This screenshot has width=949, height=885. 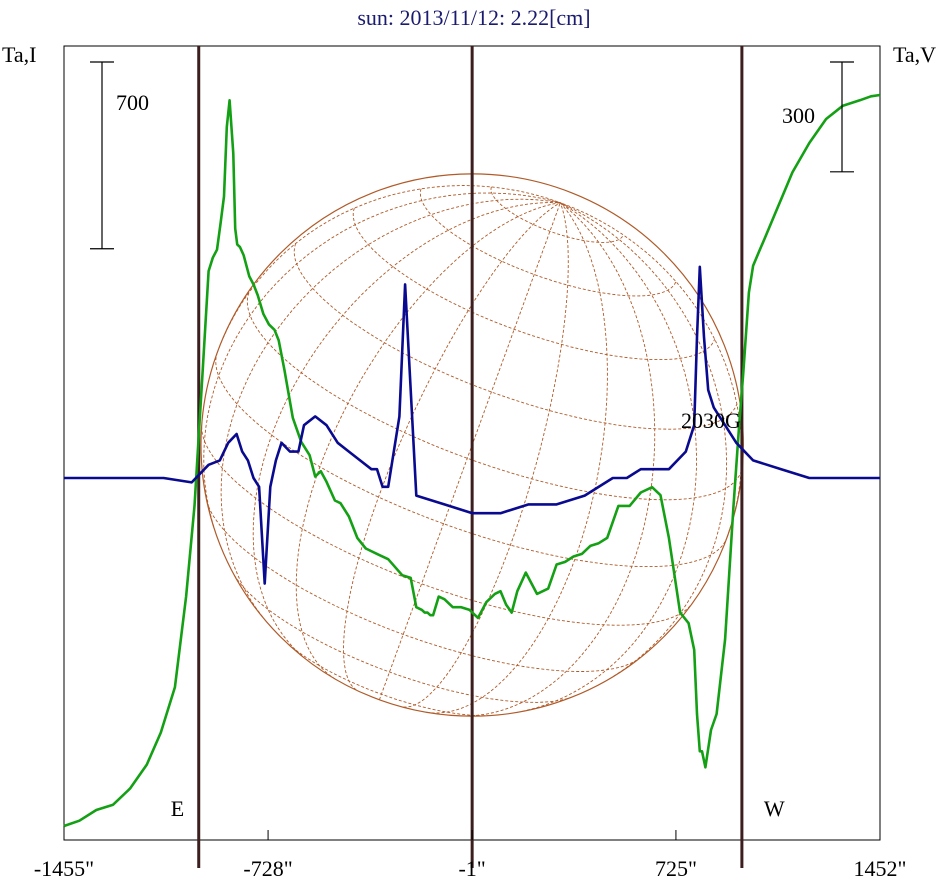 What do you see at coordinates (267, 868) in the screenshot?
I see `x-tick-label: -728"` at bounding box center [267, 868].